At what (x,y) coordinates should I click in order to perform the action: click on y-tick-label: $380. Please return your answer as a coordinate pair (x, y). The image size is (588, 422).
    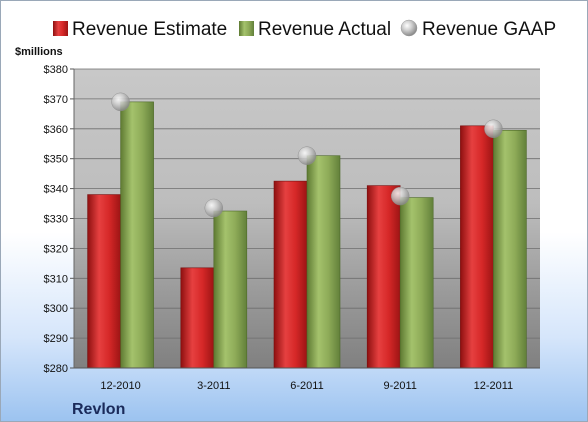
    Looking at the image, I should click on (56, 70).